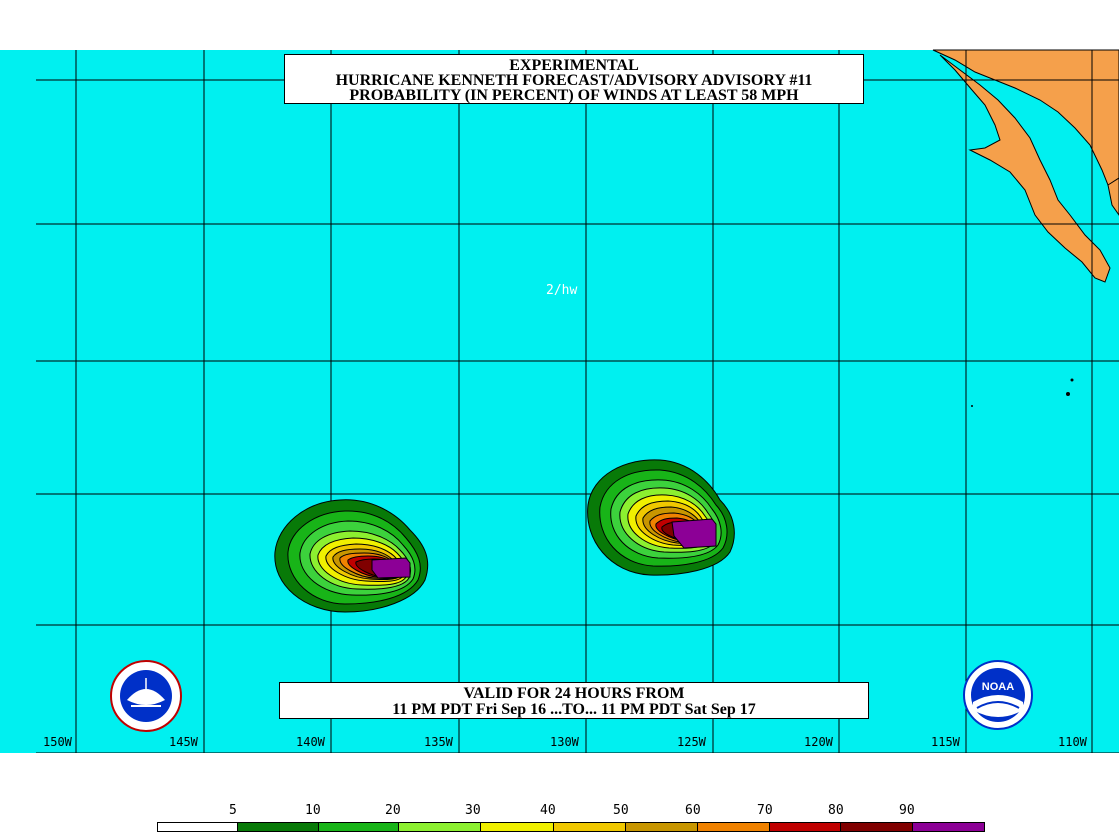  I want to click on land-baja, so click(1025, 168).